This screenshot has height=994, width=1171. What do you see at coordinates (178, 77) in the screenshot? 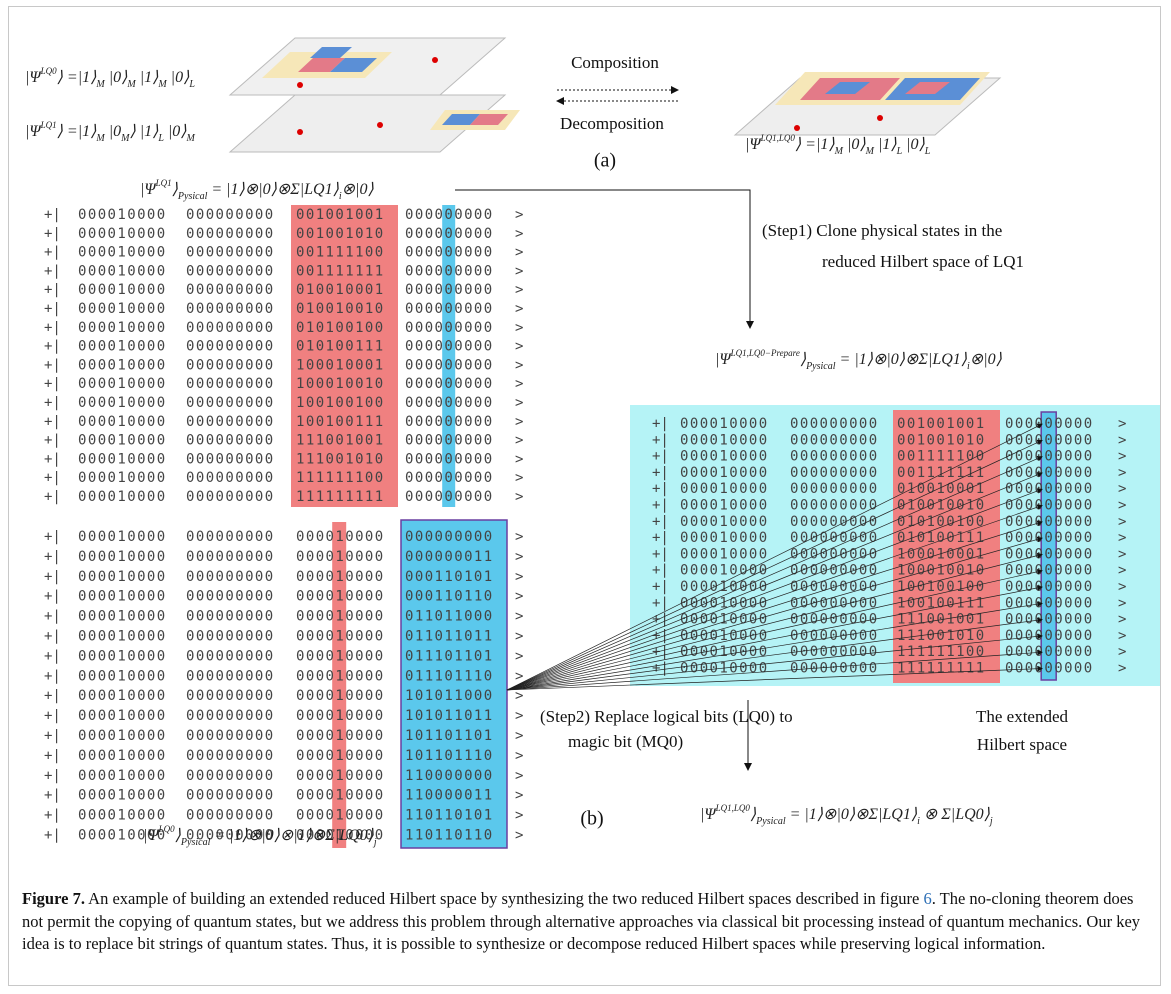
I see `formula-part: |0⟩` at bounding box center [178, 77].